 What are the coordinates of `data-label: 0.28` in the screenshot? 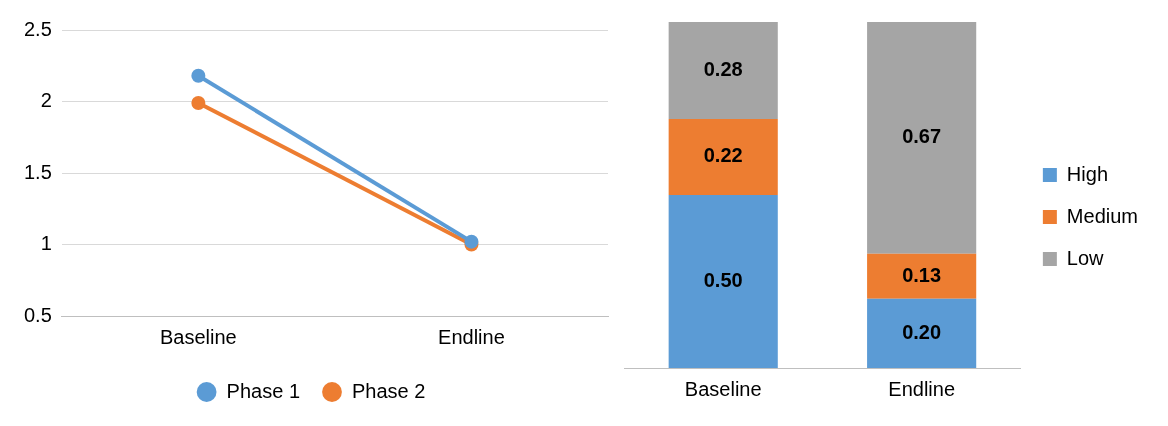 It's located at (723, 68).